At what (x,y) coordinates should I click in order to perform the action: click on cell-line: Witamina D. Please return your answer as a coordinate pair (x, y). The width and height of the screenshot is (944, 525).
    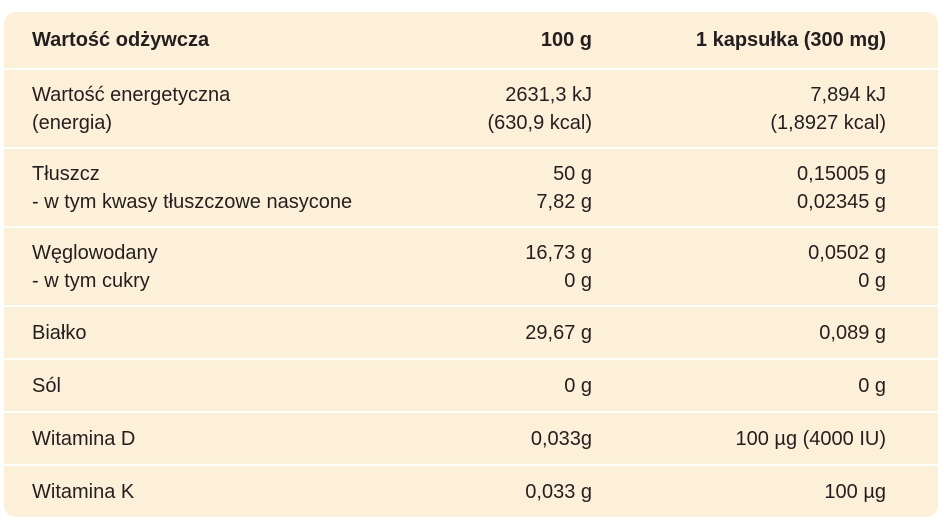
    Looking at the image, I should click on (84, 438).